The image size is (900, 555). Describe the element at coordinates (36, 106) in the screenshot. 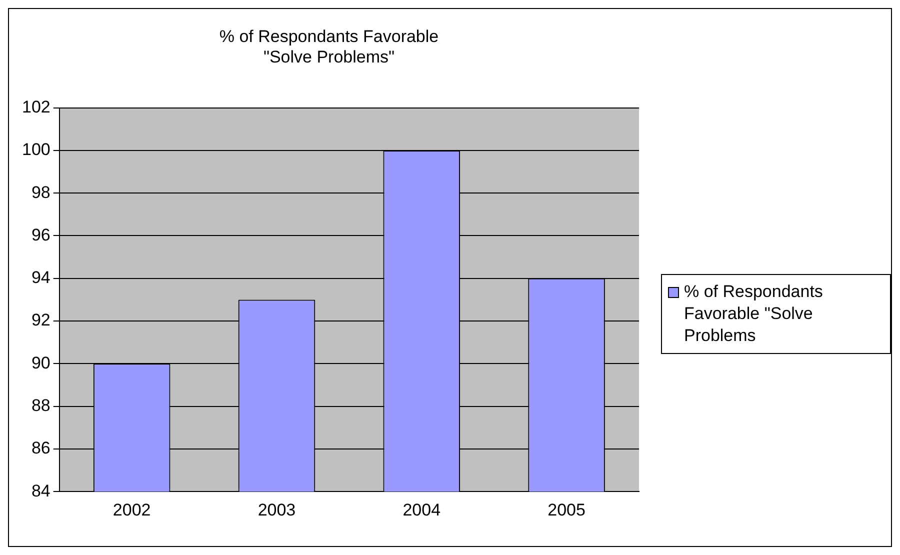

I see `y-tick-label: 102` at that location.